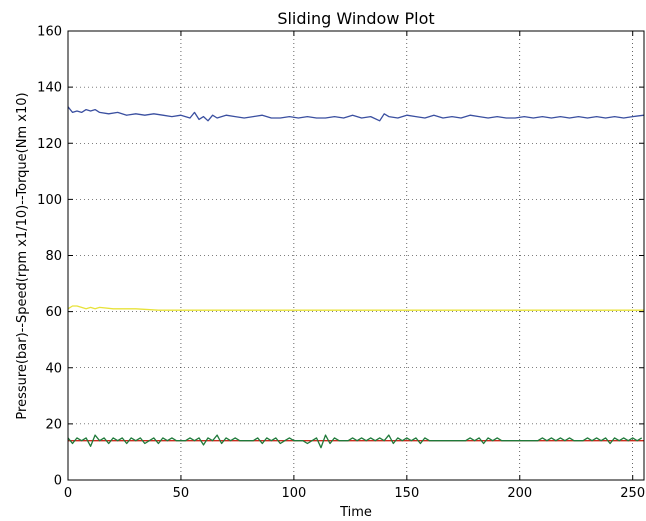 This screenshot has height=521, width=646. I want to click on x-tick-label: 0, so click(68, 493).